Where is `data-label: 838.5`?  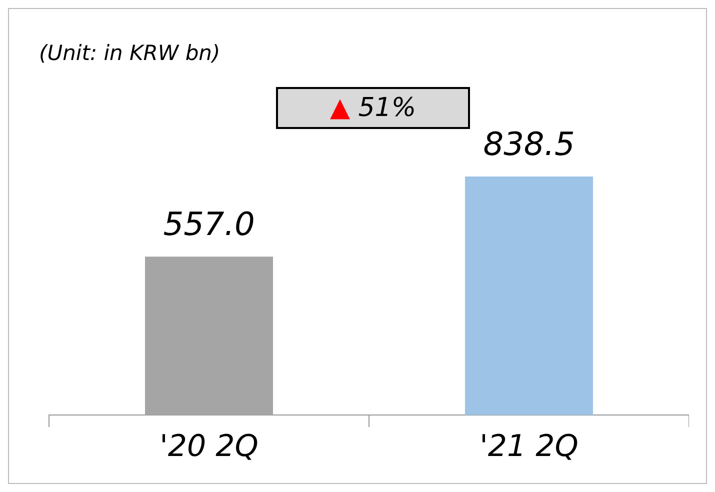
data-label: 838.5 is located at coordinates (529, 143).